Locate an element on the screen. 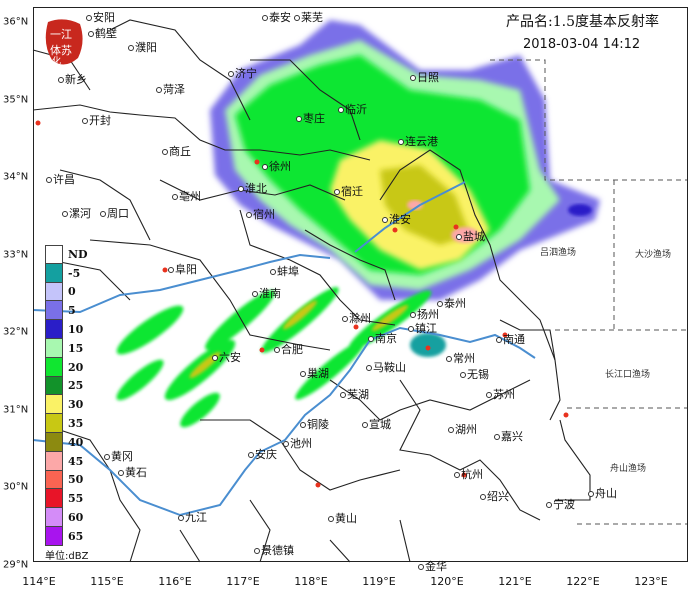  city-name: 南京 is located at coordinates (386, 338).